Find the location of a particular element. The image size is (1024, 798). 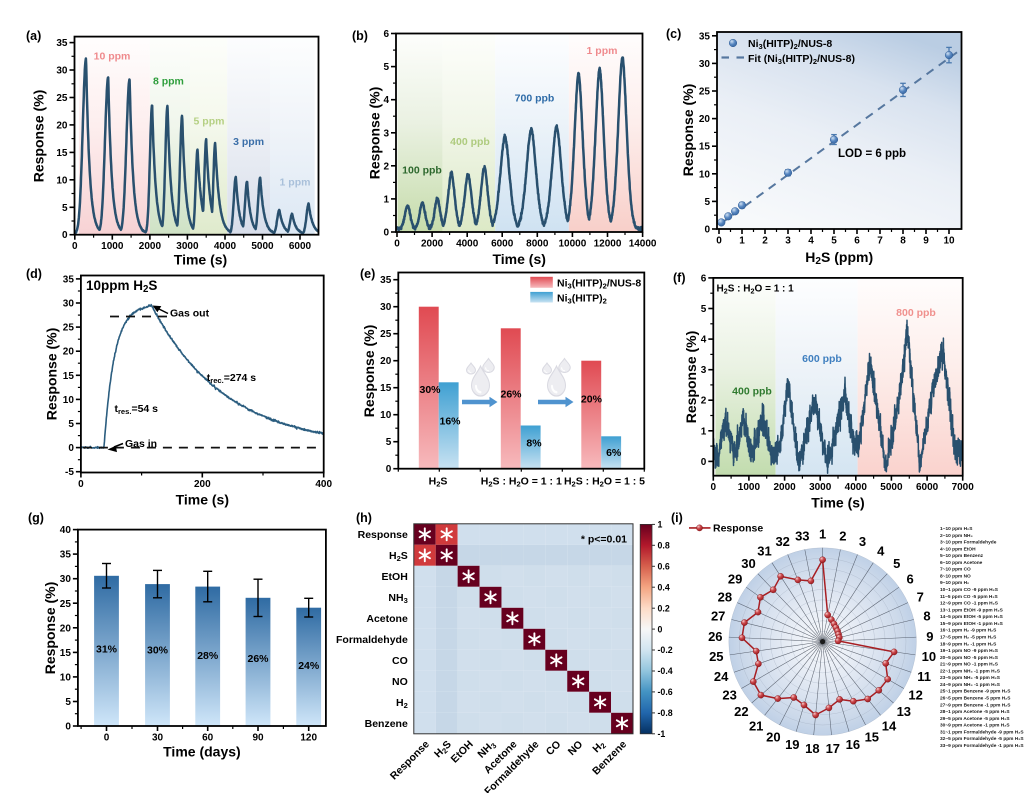

svg-text: 3 is located at coordinates (788, 241).